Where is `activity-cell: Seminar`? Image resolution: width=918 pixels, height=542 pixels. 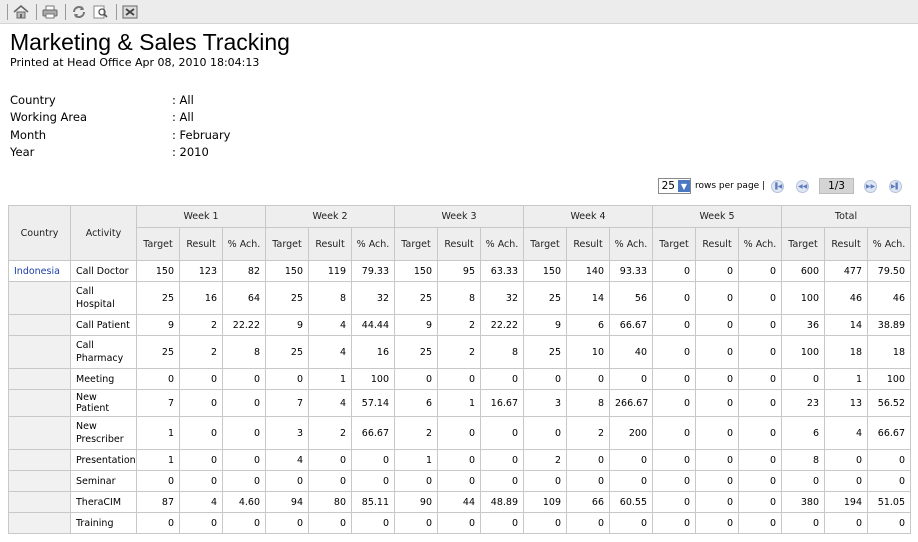
activity-cell: Seminar is located at coordinates (103, 481).